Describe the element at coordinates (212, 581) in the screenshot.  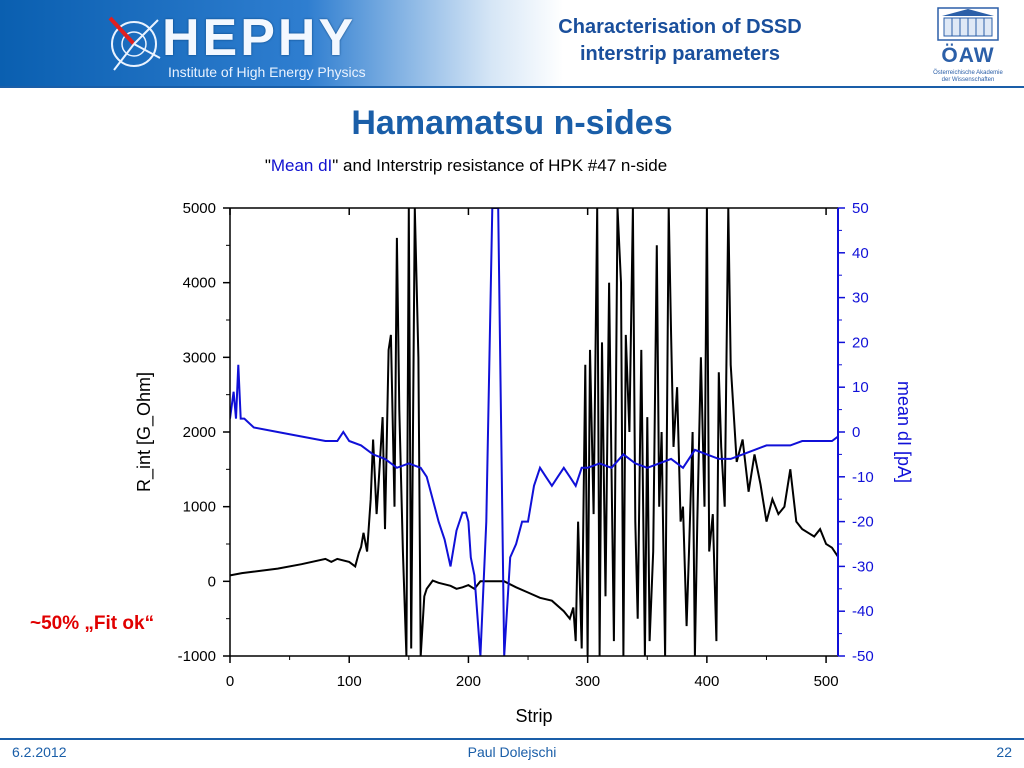
I see `y-left-tick-label: 0` at that location.